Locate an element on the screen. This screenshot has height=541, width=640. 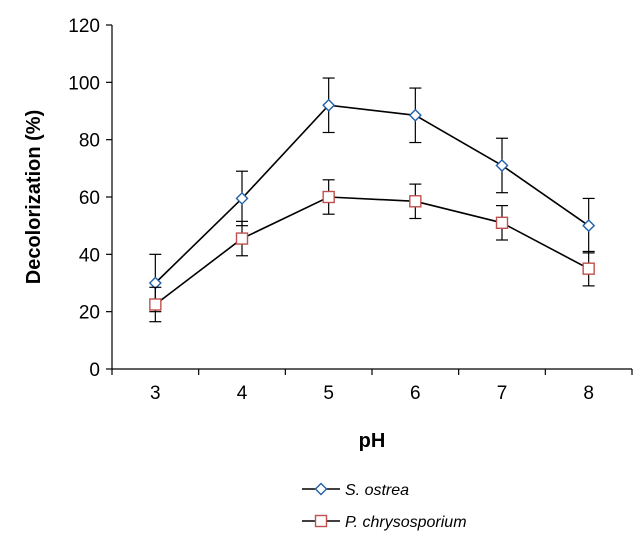
legend: S. ostrea P. chrysosporium is located at coordinates (384, 506).